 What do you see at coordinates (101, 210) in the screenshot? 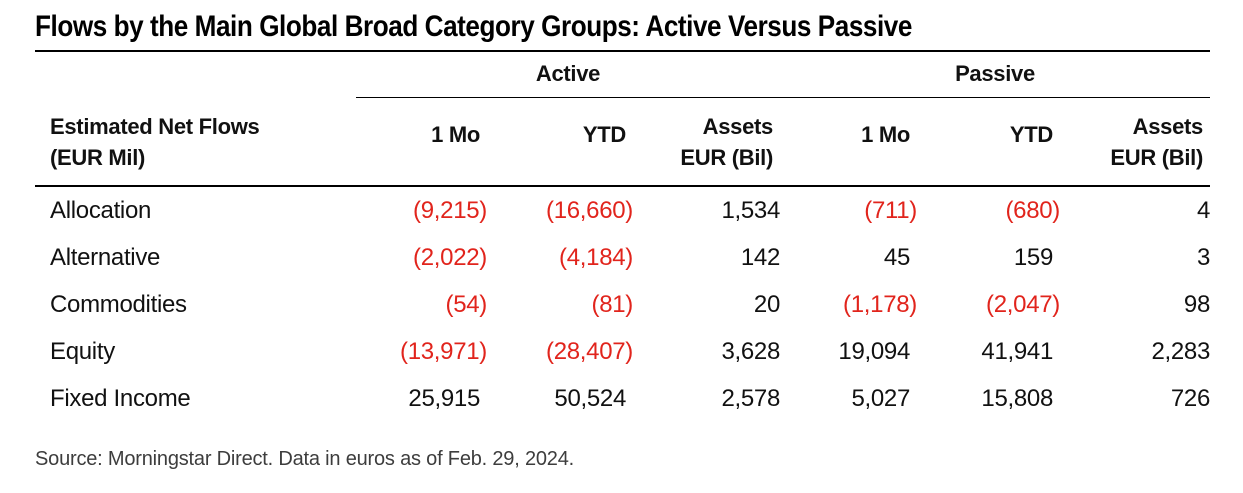
I see `row-category: Allocation` at bounding box center [101, 210].